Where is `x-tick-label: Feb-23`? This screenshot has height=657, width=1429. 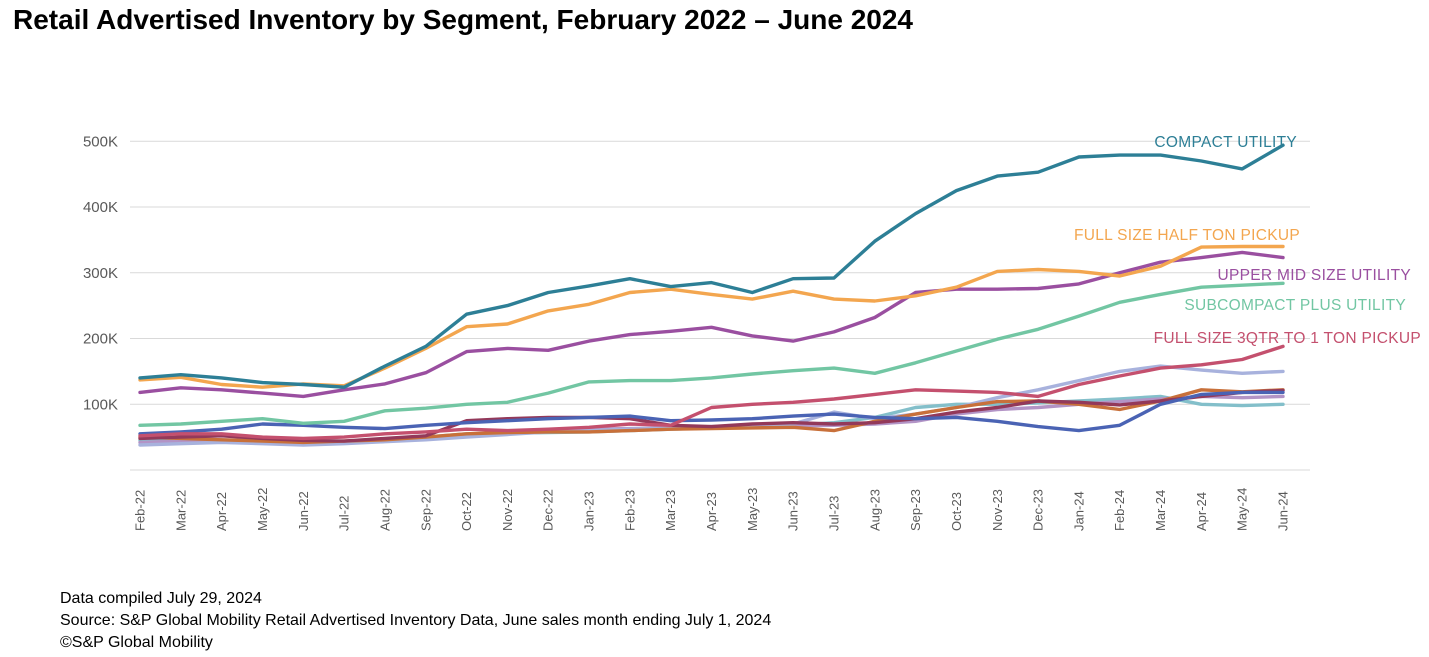
x-tick-label: Feb-23 is located at coordinates (629, 510).